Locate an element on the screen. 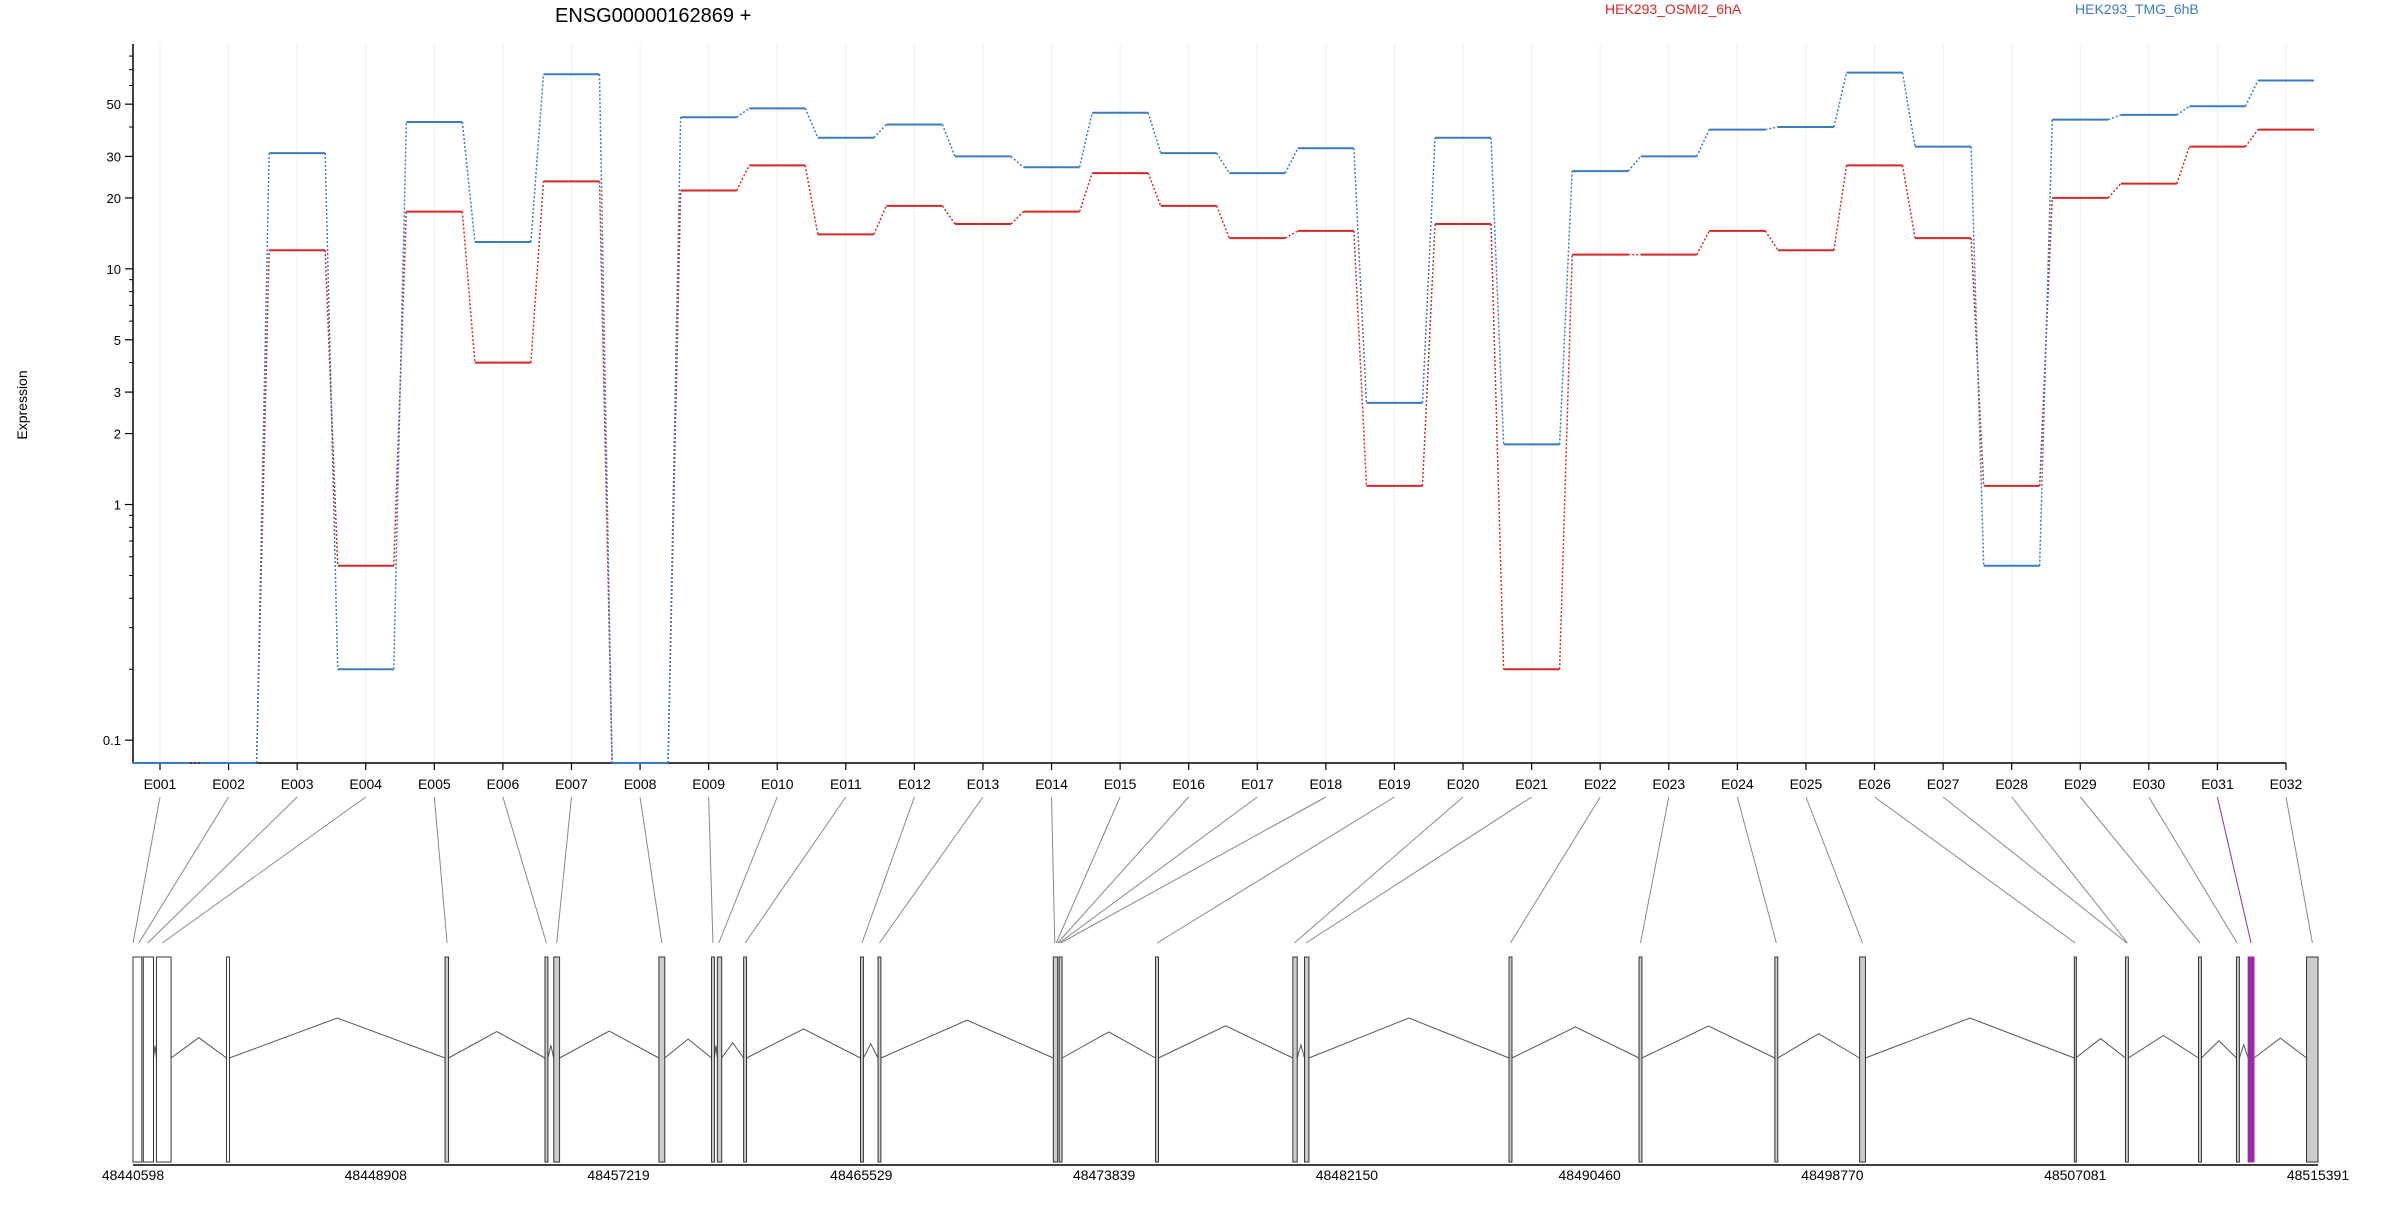  exon-label-e012: E012 is located at coordinates (914, 784).